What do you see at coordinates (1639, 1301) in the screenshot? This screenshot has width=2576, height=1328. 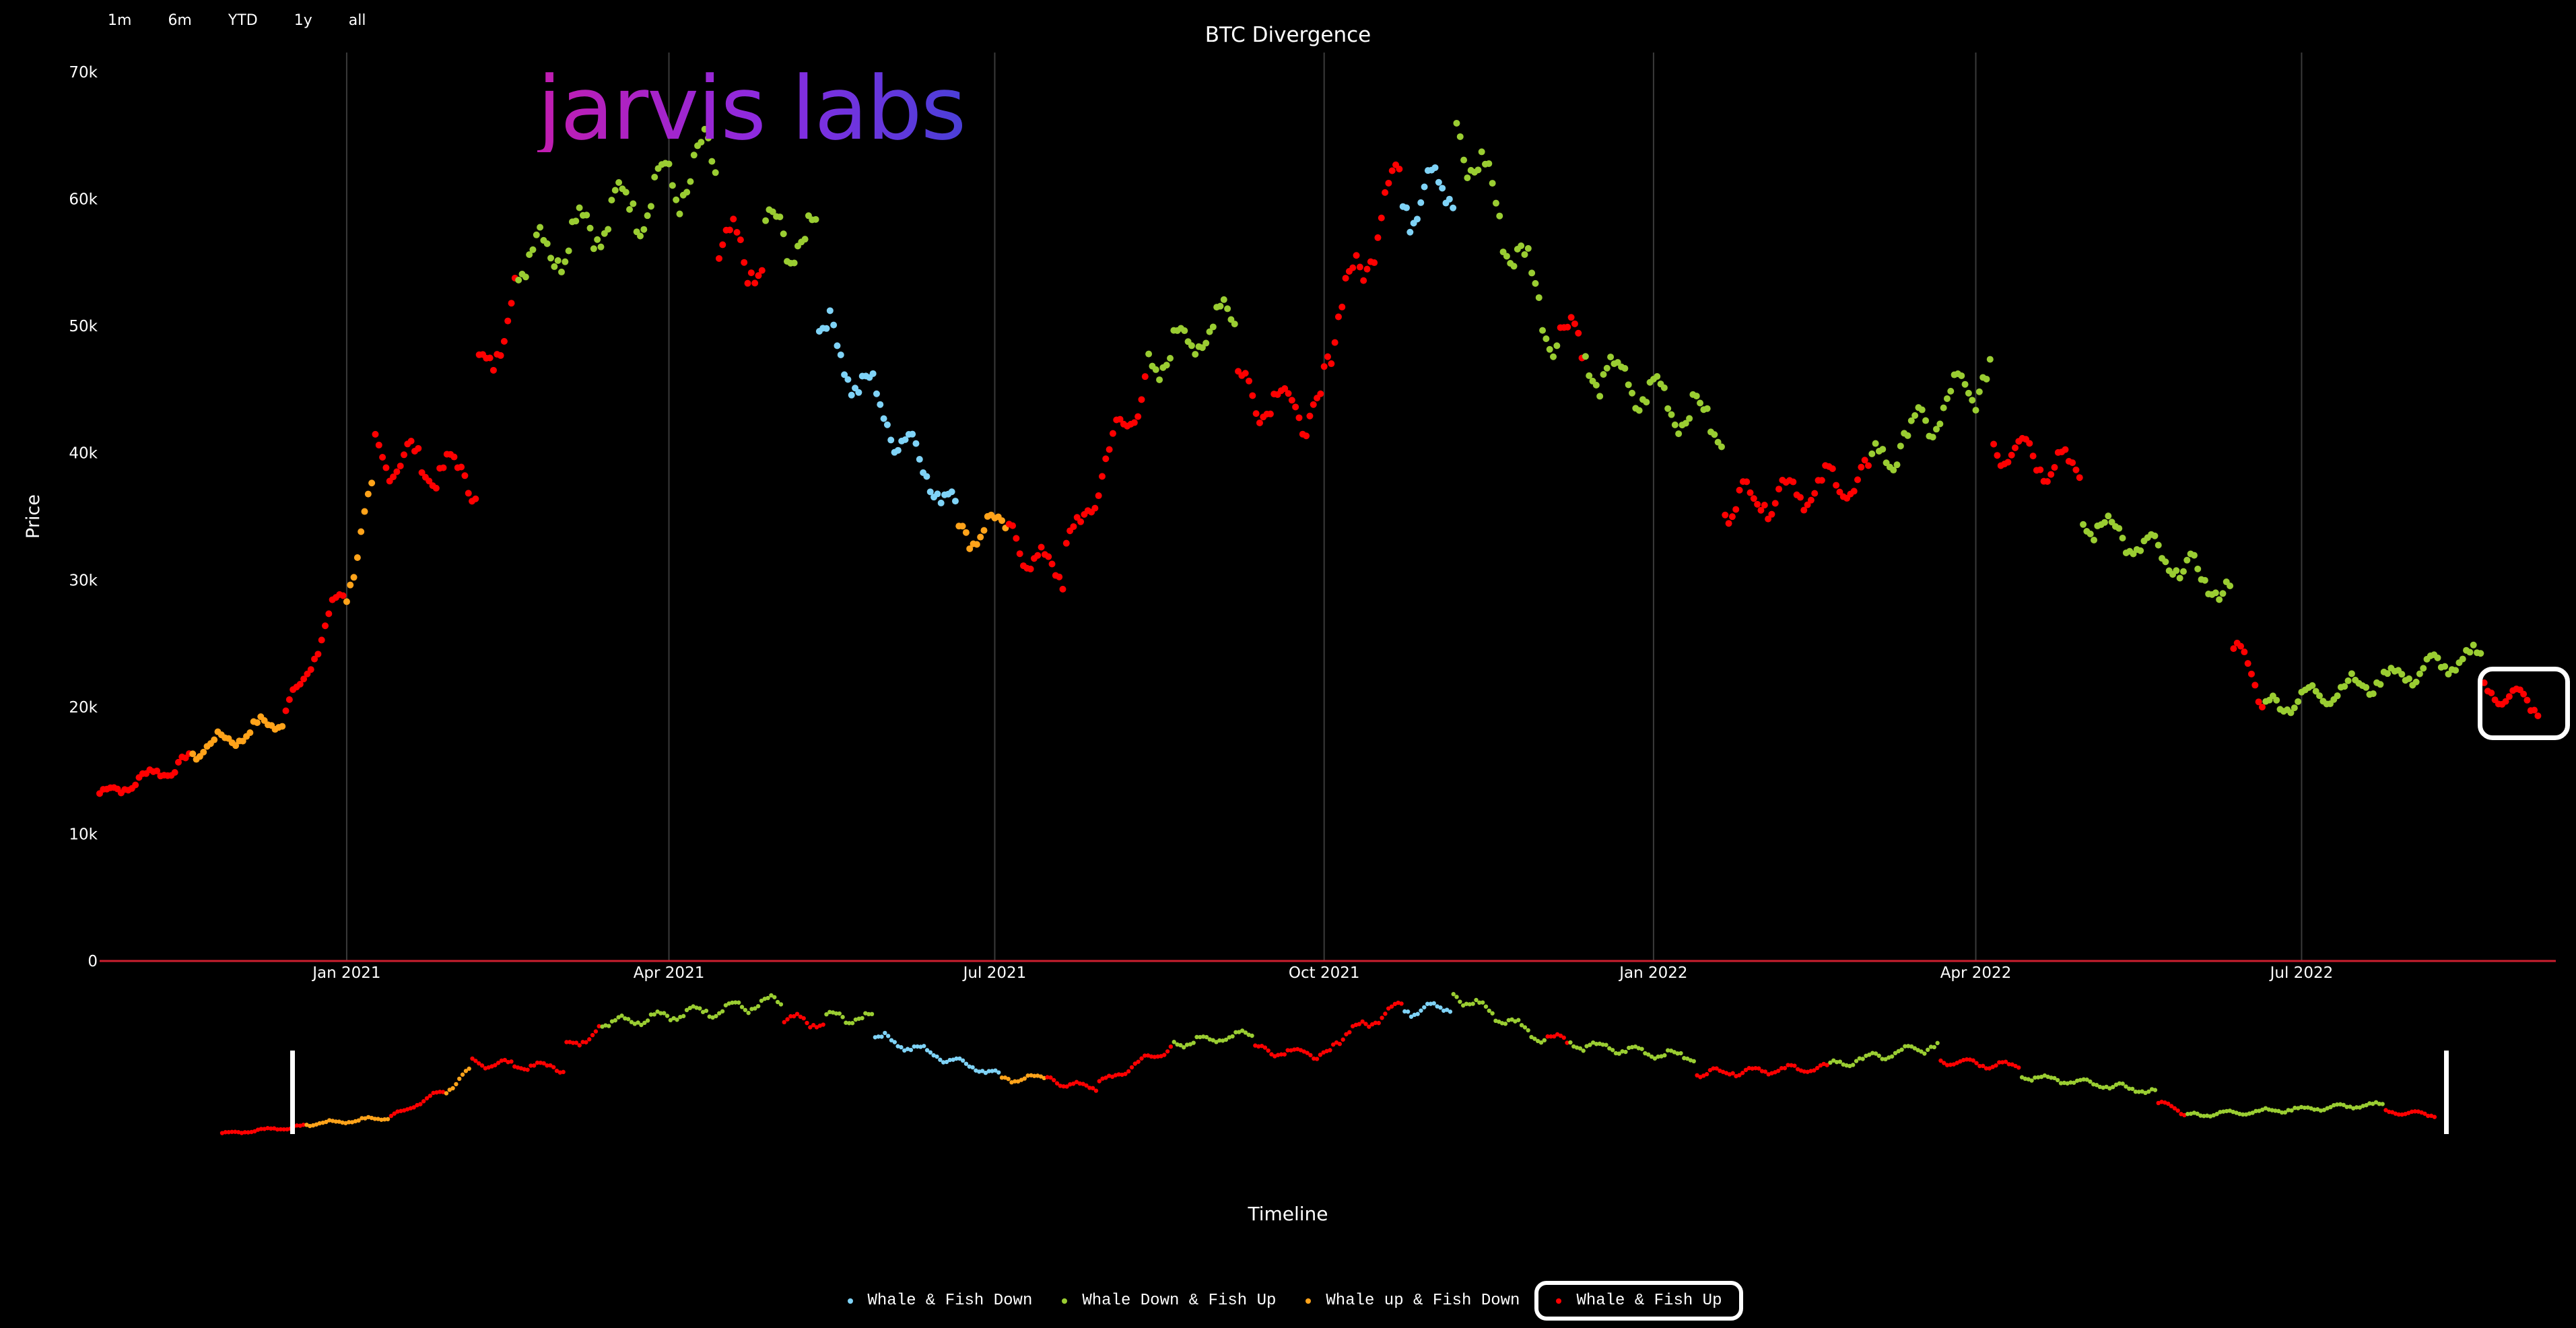 I see `legend-item-whale-fish-up: Whale & Fish Up` at bounding box center [1639, 1301].